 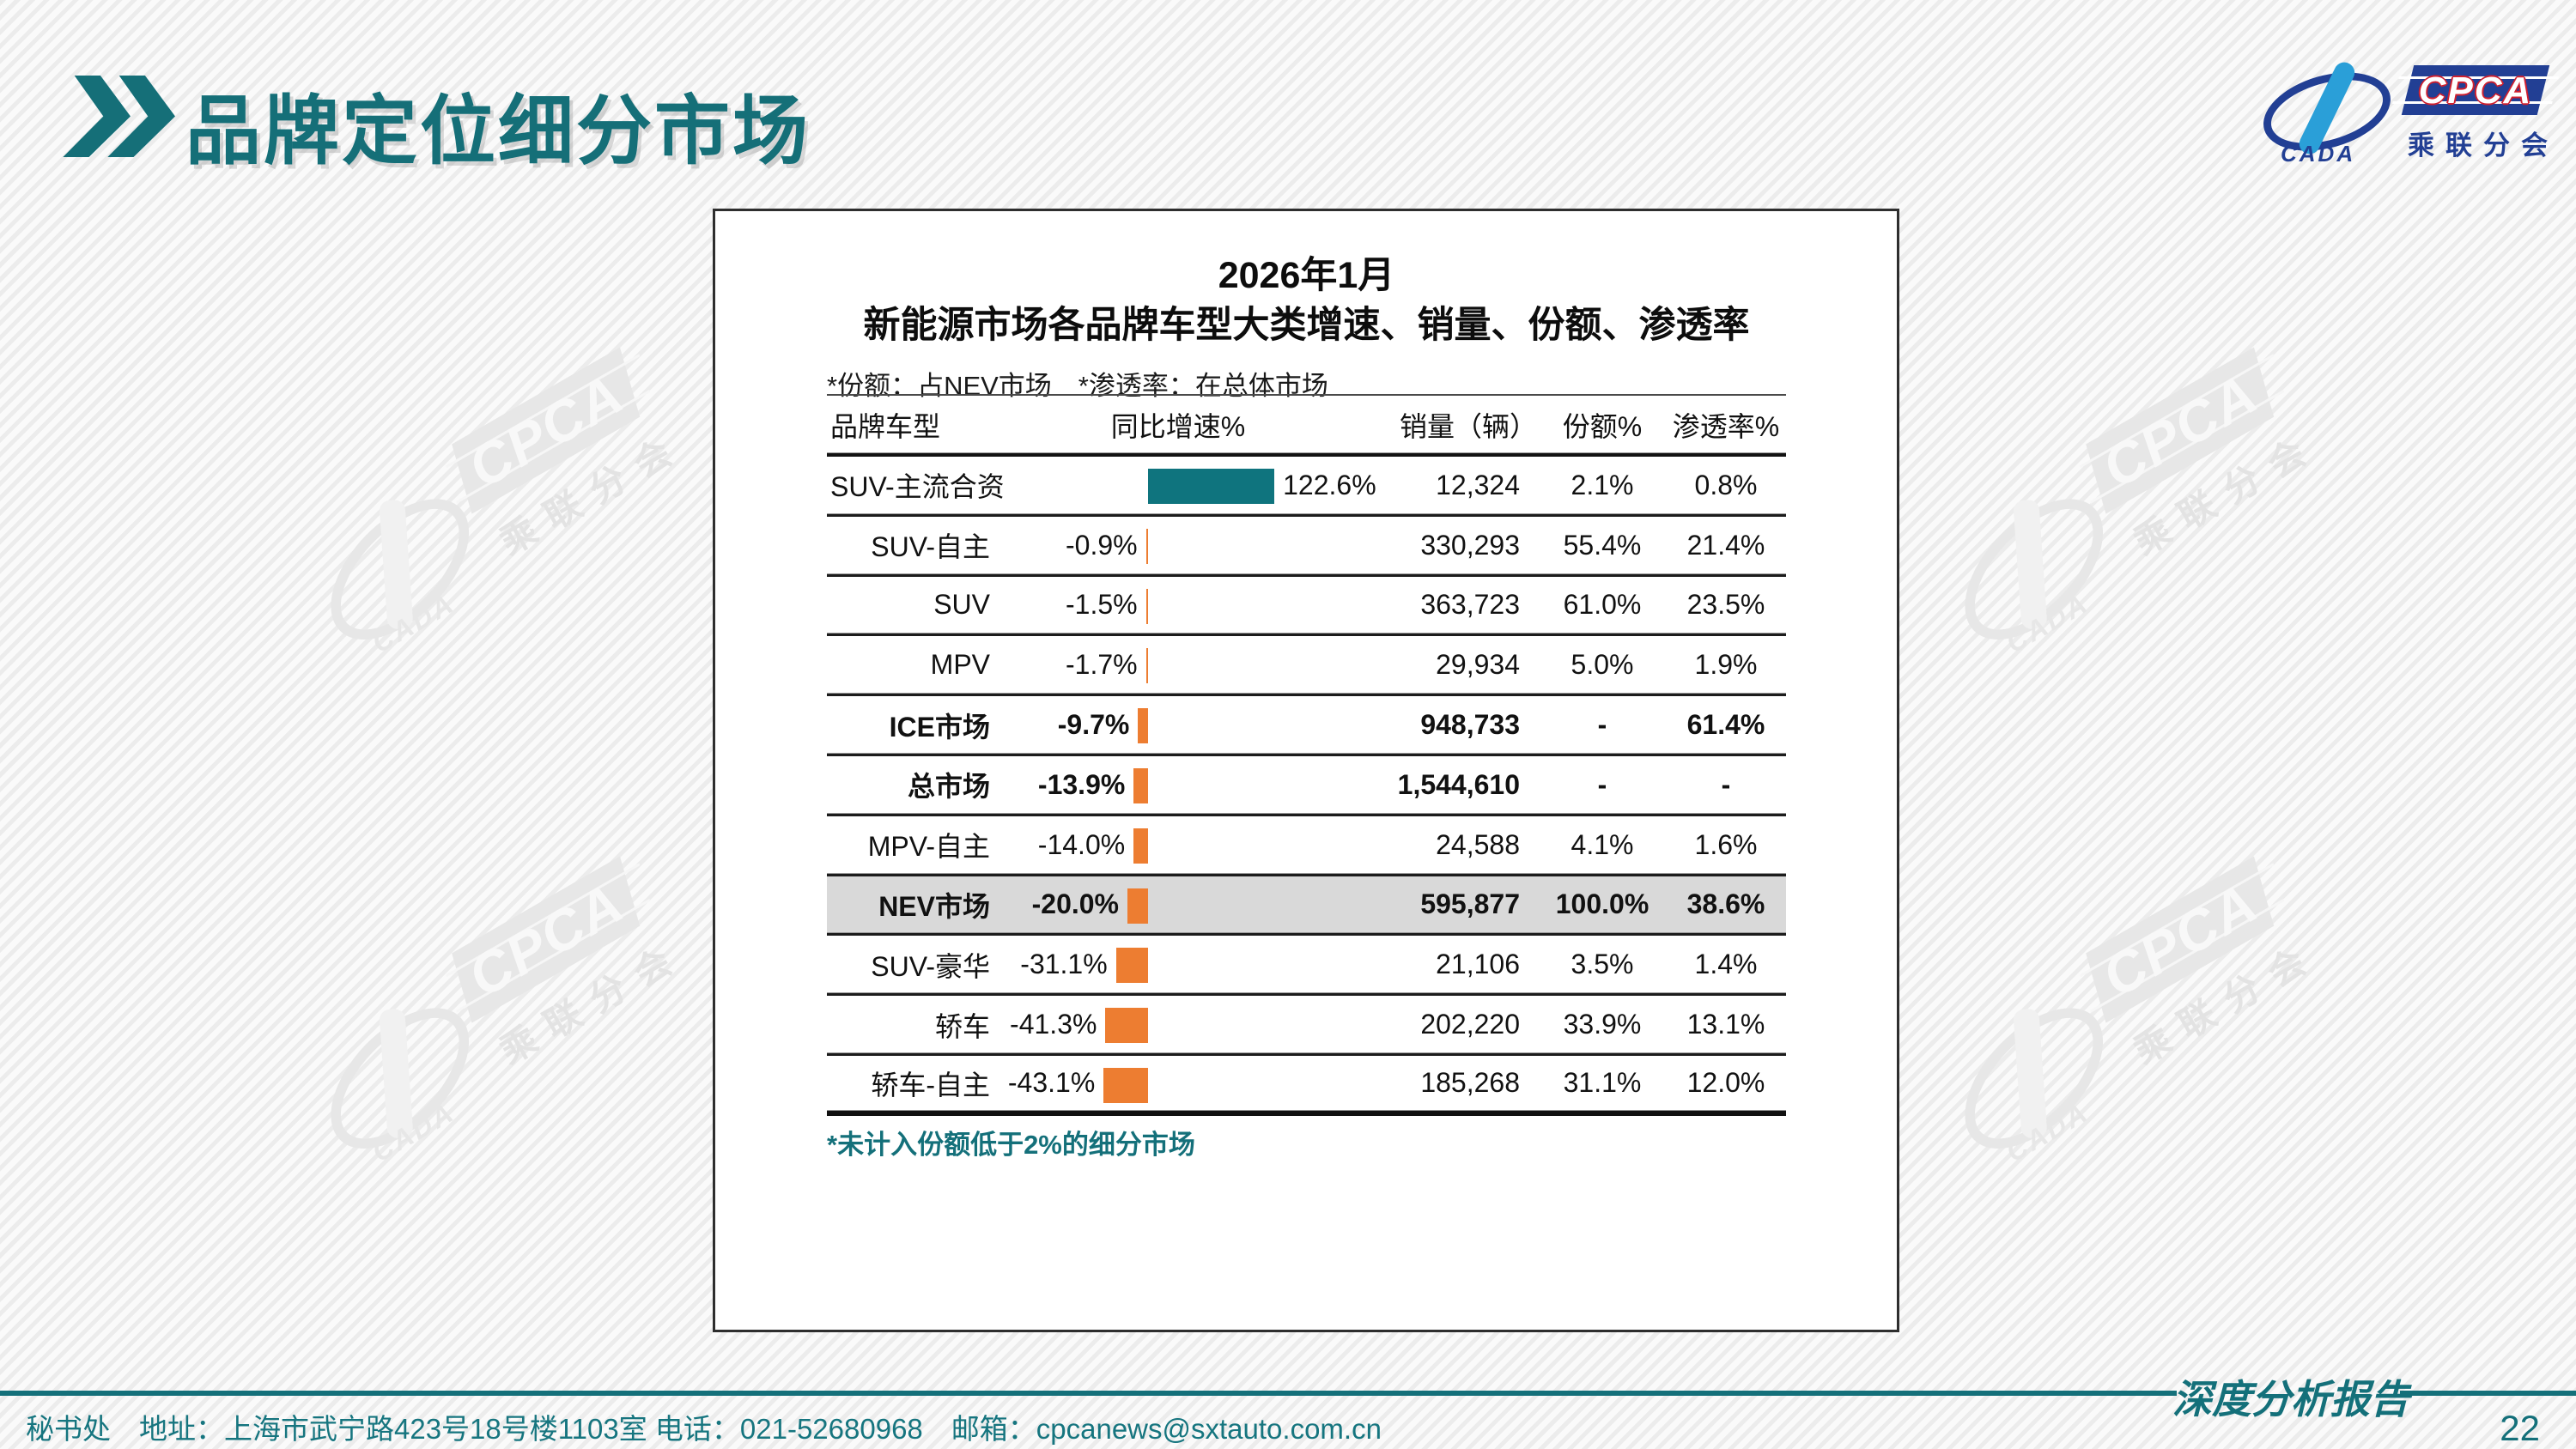 I want to click on sales-value: 21,106, so click(x=1478, y=964).